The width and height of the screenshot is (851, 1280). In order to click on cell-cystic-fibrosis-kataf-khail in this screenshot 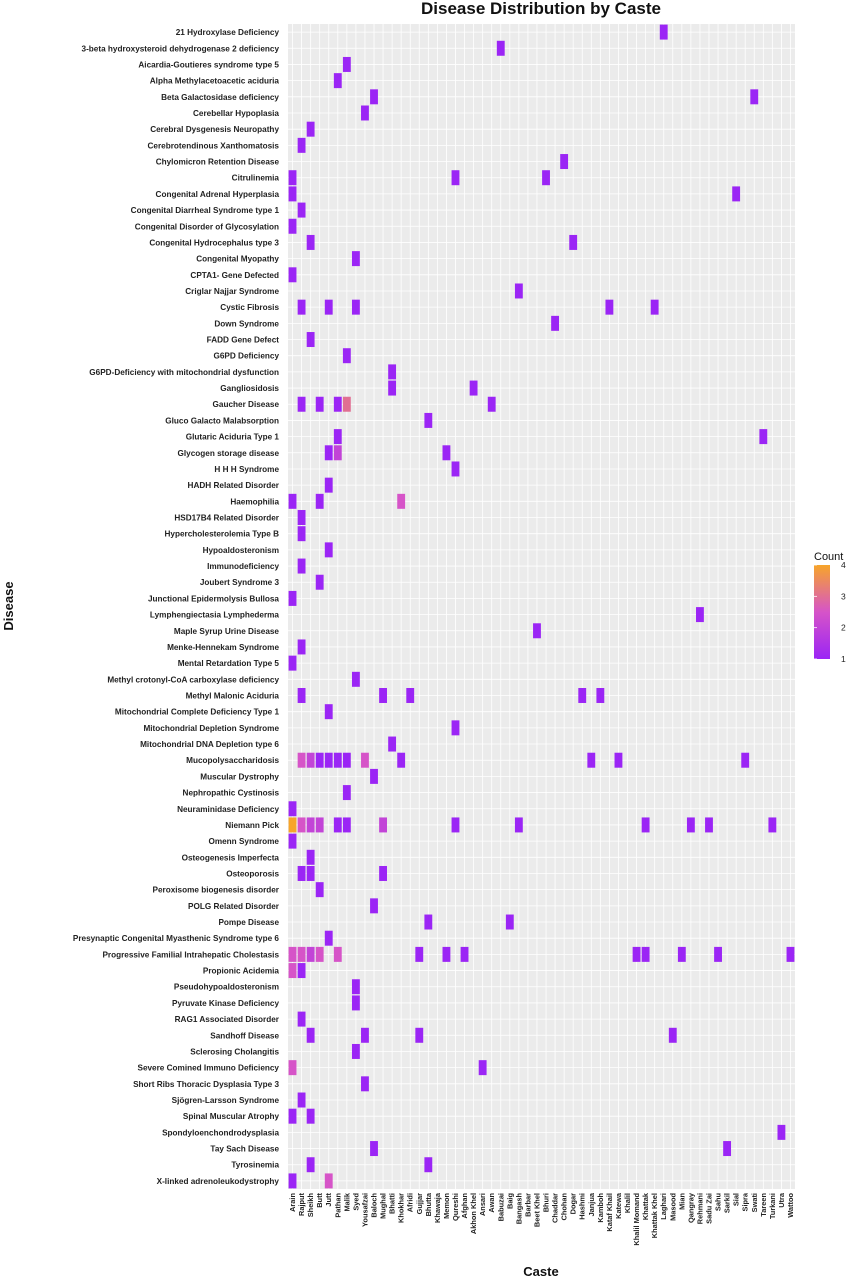, I will do `click(609, 307)`.